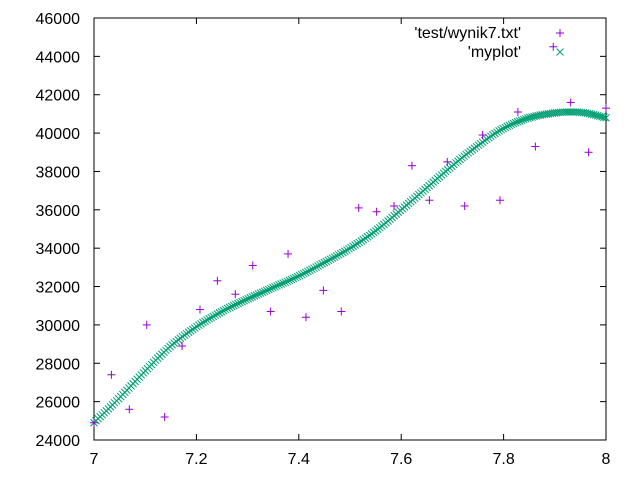  Describe the element at coordinates (401, 459) in the screenshot. I see `x-tick-label: 7.6` at that location.